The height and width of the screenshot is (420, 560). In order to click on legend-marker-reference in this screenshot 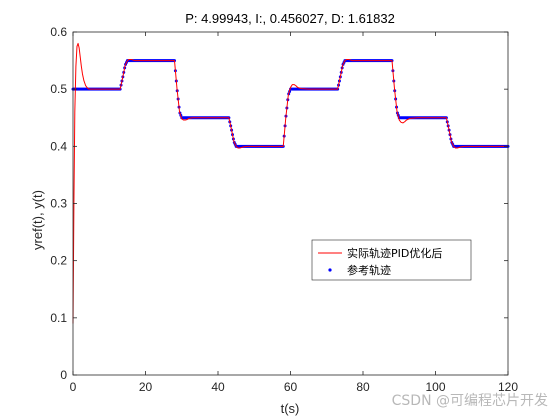, I will do `click(330, 270)`.